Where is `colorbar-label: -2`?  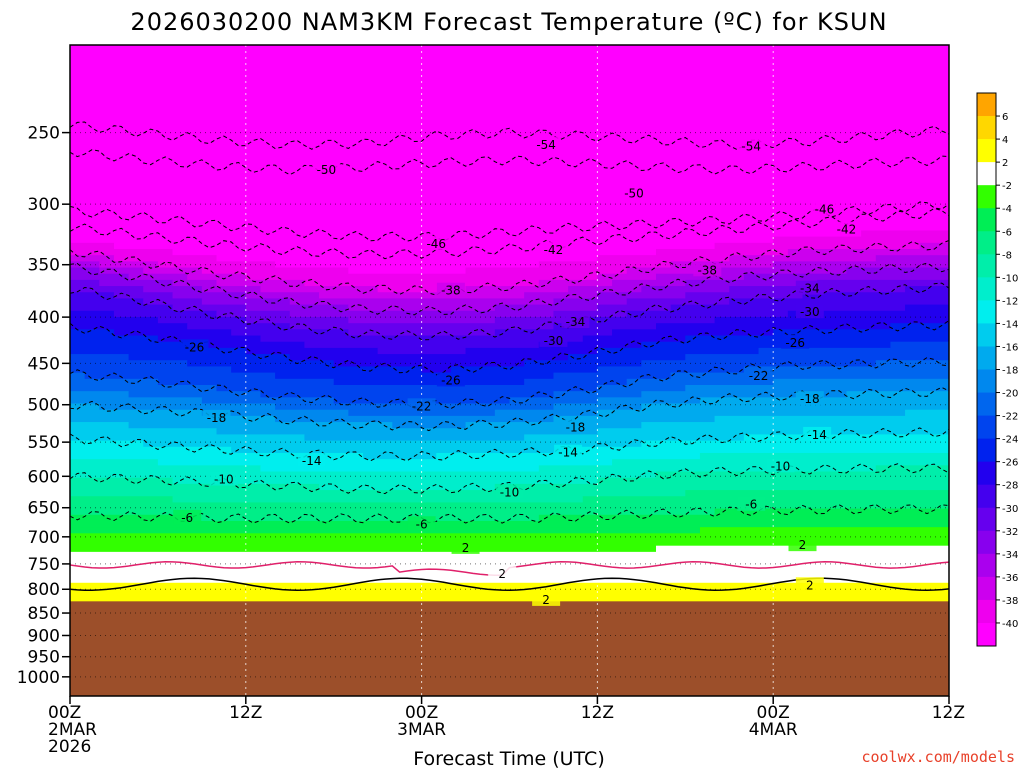
colorbar-label: -2 is located at coordinates (1007, 186).